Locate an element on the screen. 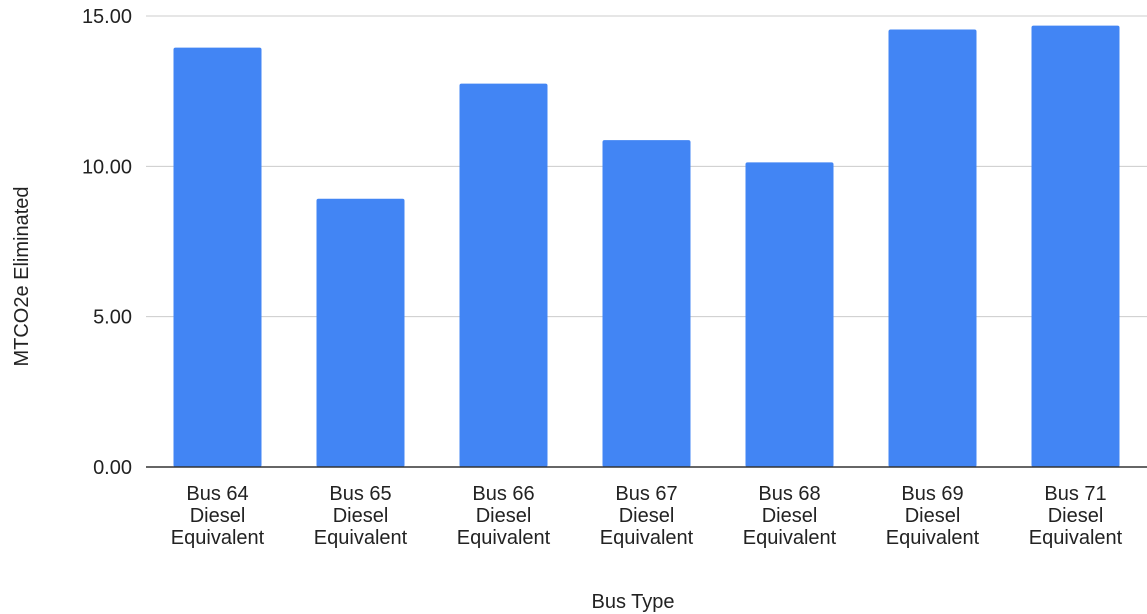  x-category-label: Bus 67 Diesel Equivalent is located at coordinates (647, 516).